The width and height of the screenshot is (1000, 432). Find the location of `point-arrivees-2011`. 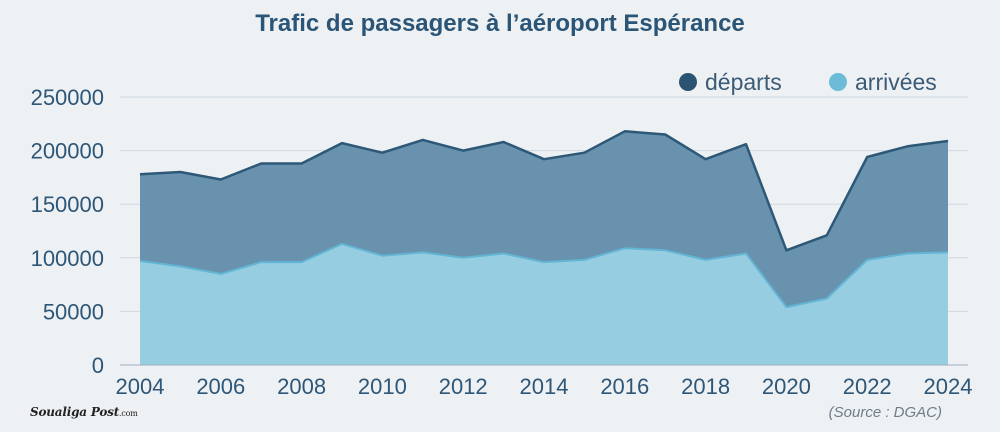

point-arrivees-2011 is located at coordinates (423, 252).